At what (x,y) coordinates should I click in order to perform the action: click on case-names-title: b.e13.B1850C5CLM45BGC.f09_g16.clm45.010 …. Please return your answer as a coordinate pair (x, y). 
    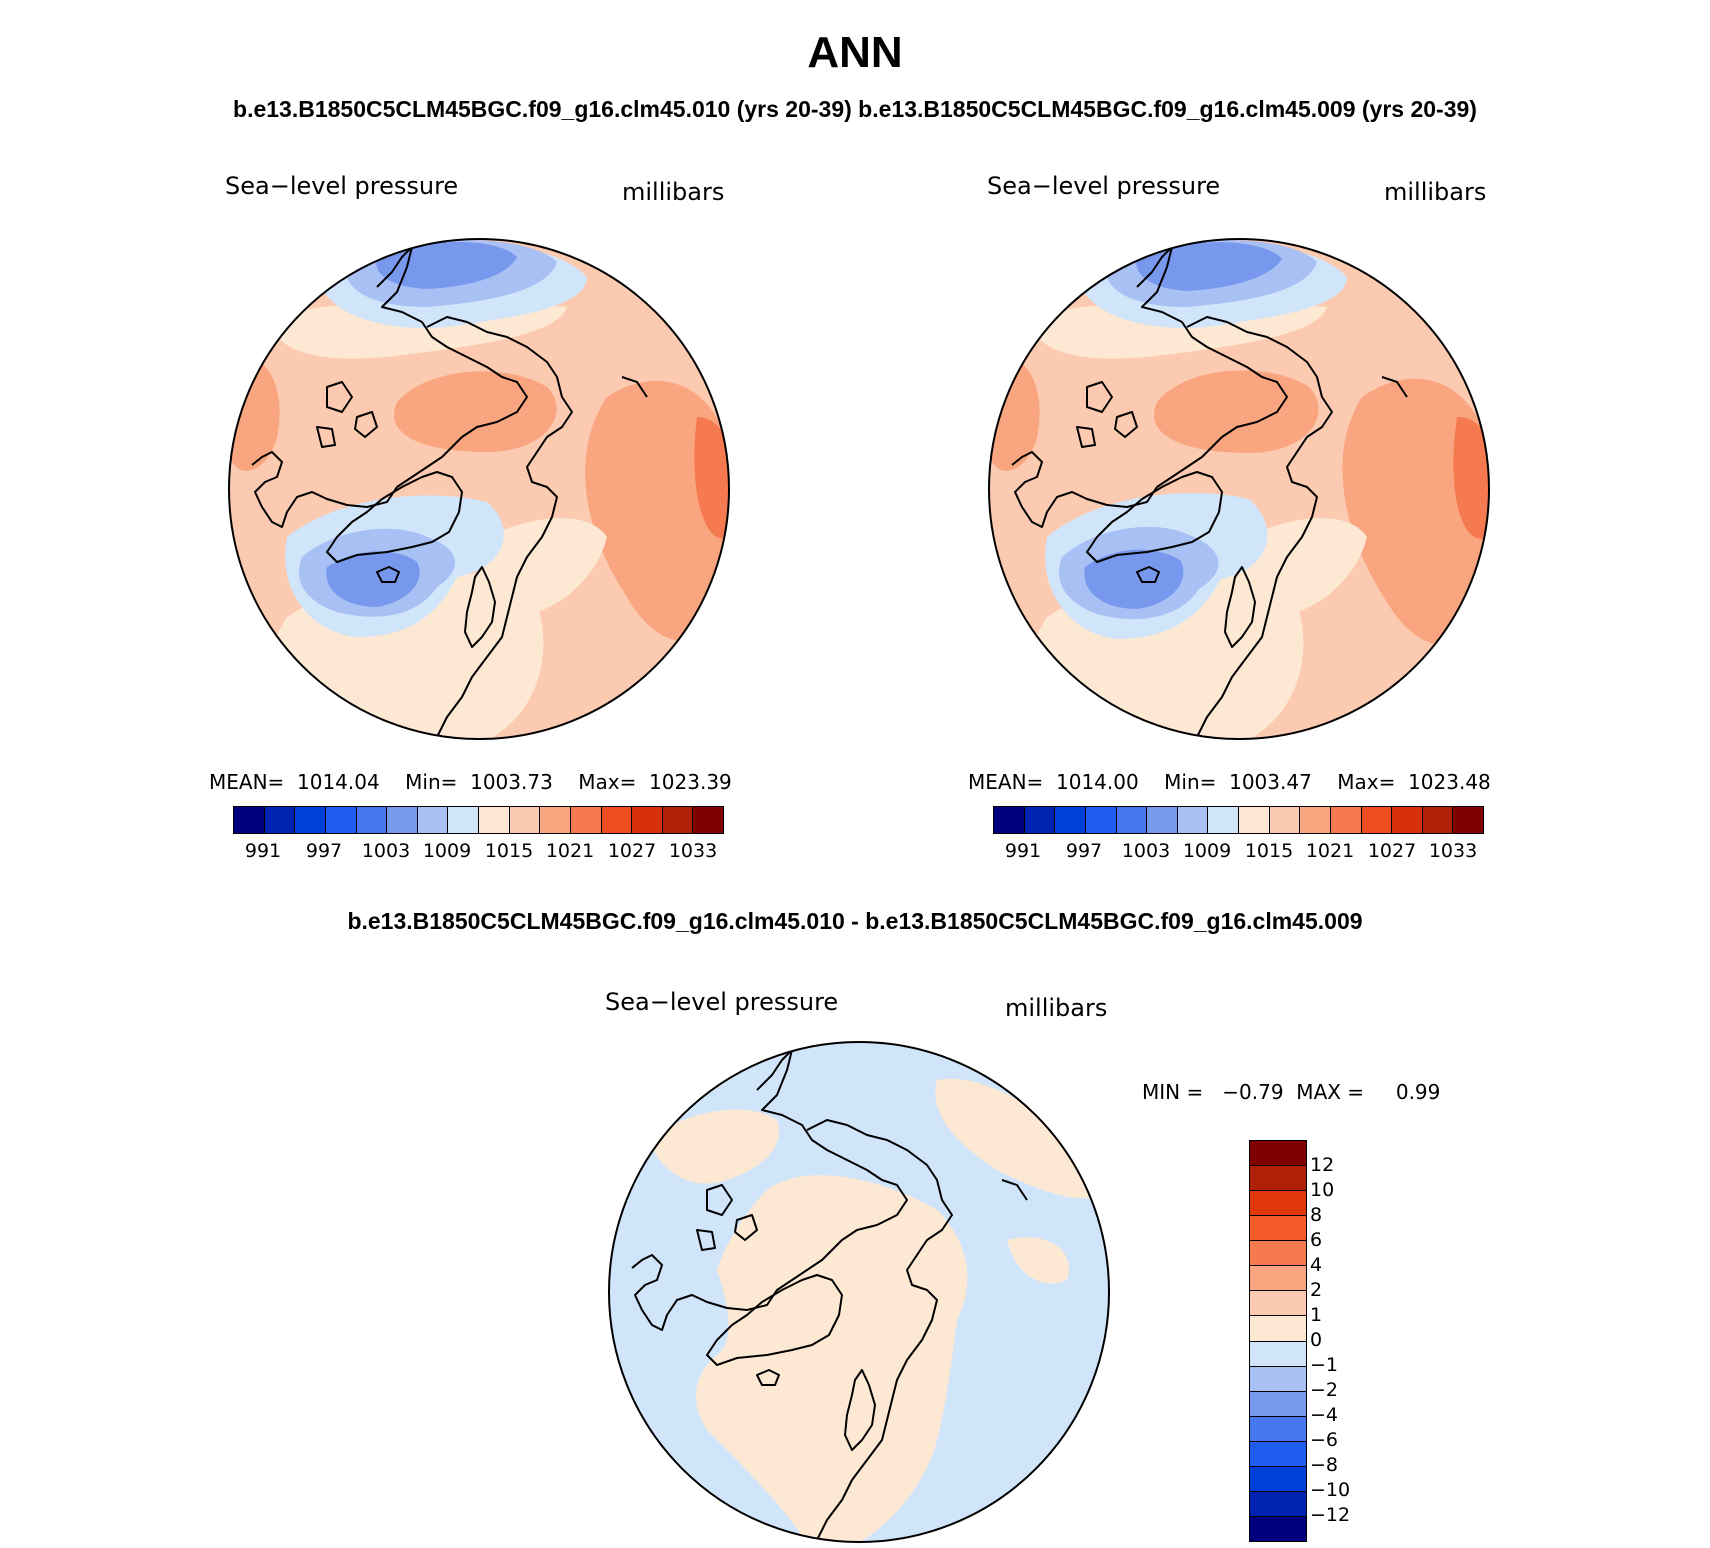
    Looking at the image, I should click on (855, 109).